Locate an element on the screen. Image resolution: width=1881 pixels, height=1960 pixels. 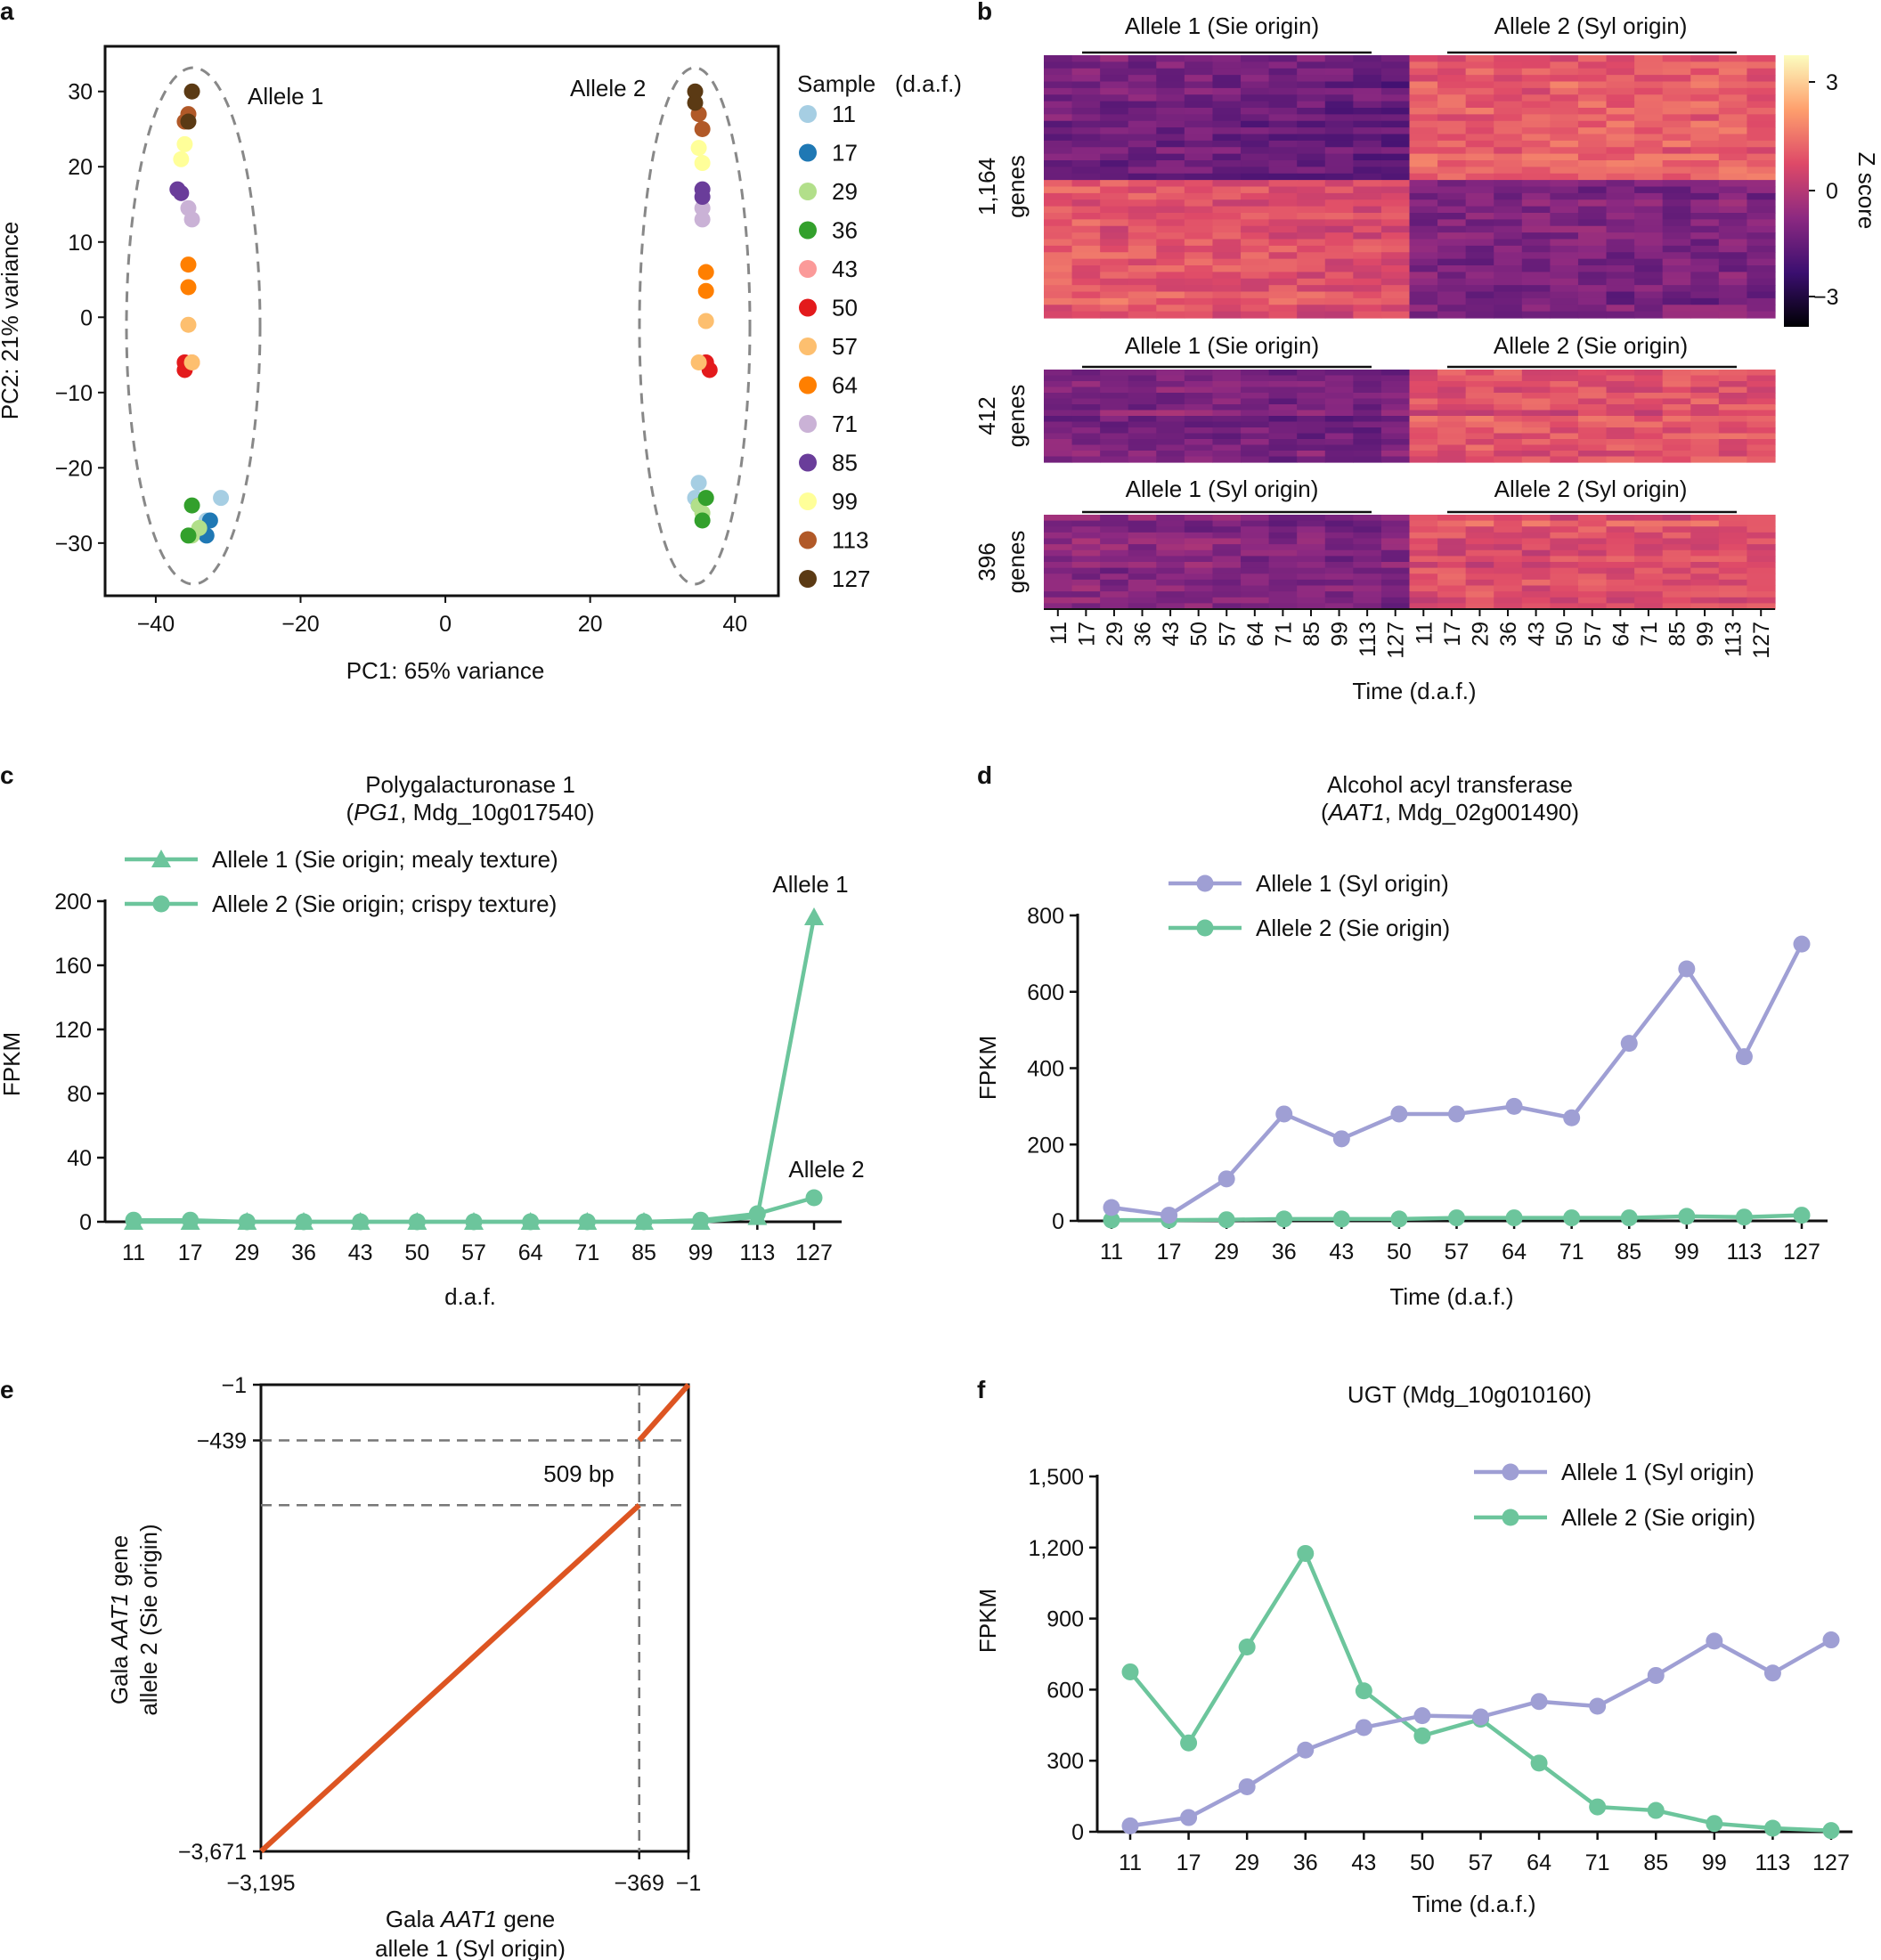
cluster-label-allele-2: Allele 2 is located at coordinates (608, 88).